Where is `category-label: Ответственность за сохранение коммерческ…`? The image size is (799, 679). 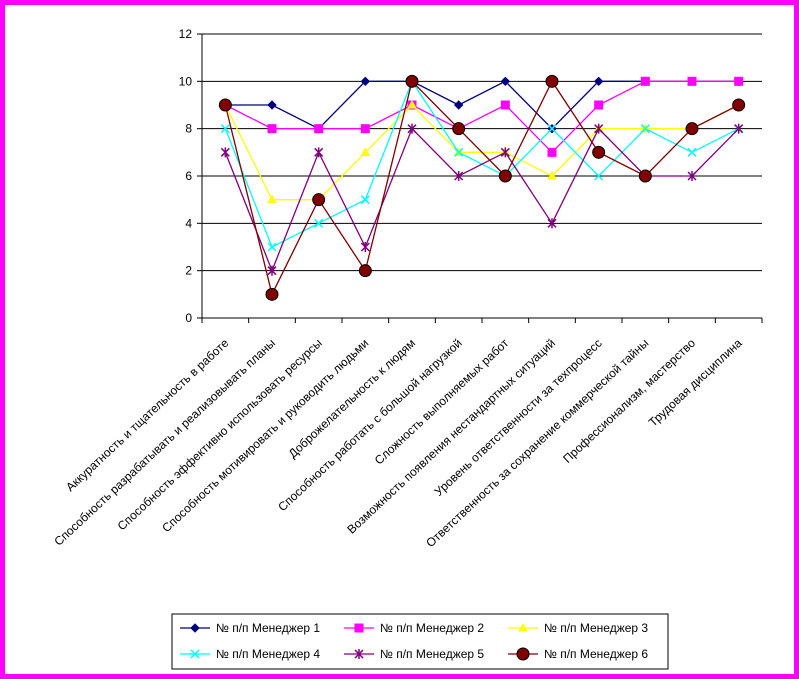 category-label: Ответственность за сохранение коммерческ… is located at coordinates (537, 443).